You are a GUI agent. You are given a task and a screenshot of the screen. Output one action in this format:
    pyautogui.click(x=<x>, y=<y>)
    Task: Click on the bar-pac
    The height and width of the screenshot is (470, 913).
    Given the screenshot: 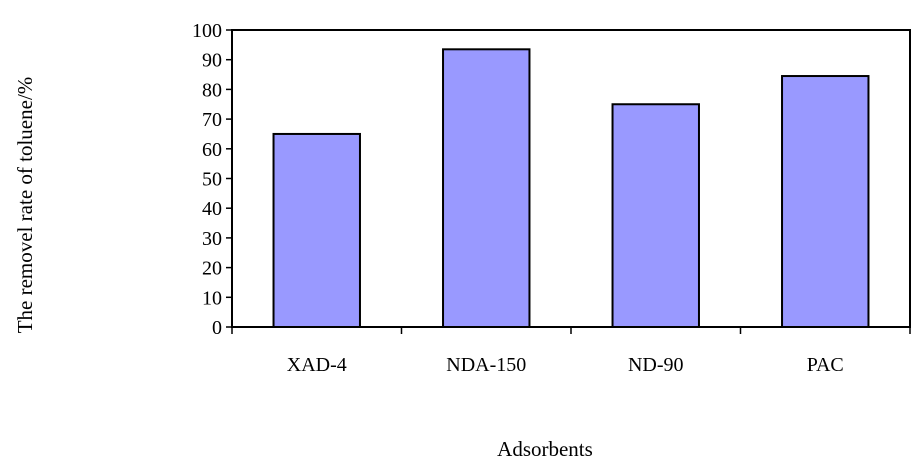 What is the action you would take?
    pyautogui.click(x=825, y=201)
    